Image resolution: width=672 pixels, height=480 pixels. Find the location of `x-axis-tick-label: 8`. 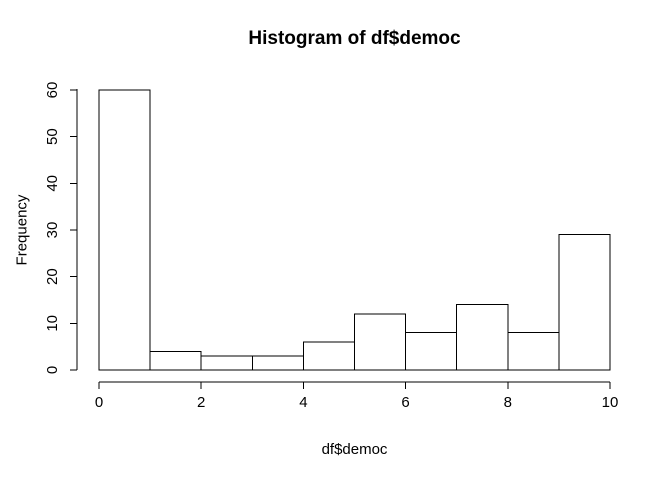

x-axis-tick-label: 8 is located at coordinates (508, 402).